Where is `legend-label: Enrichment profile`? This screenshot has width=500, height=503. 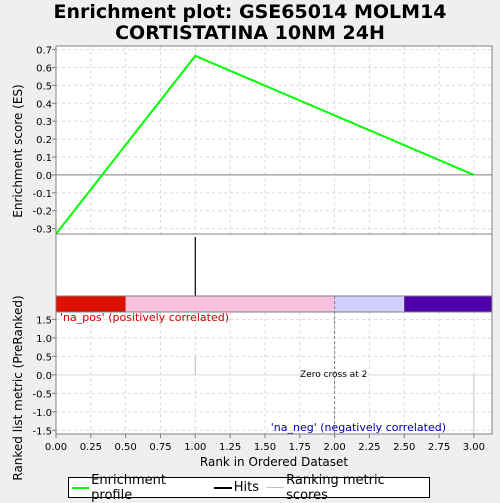
legend-label: Enrichment profile is located at coordinates (128, 487).